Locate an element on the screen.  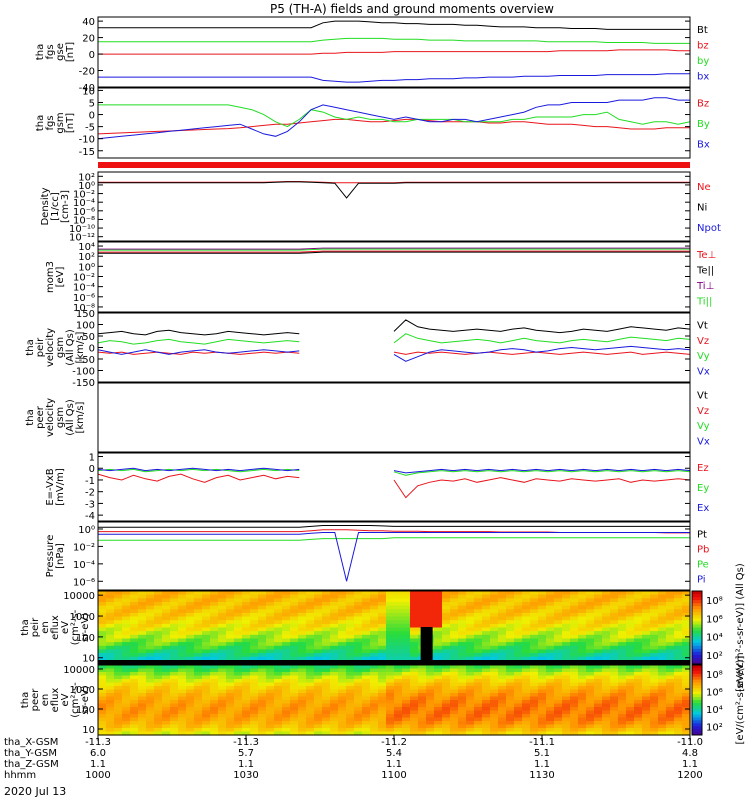
colorbar-segment is located at coordinates (697, 734).